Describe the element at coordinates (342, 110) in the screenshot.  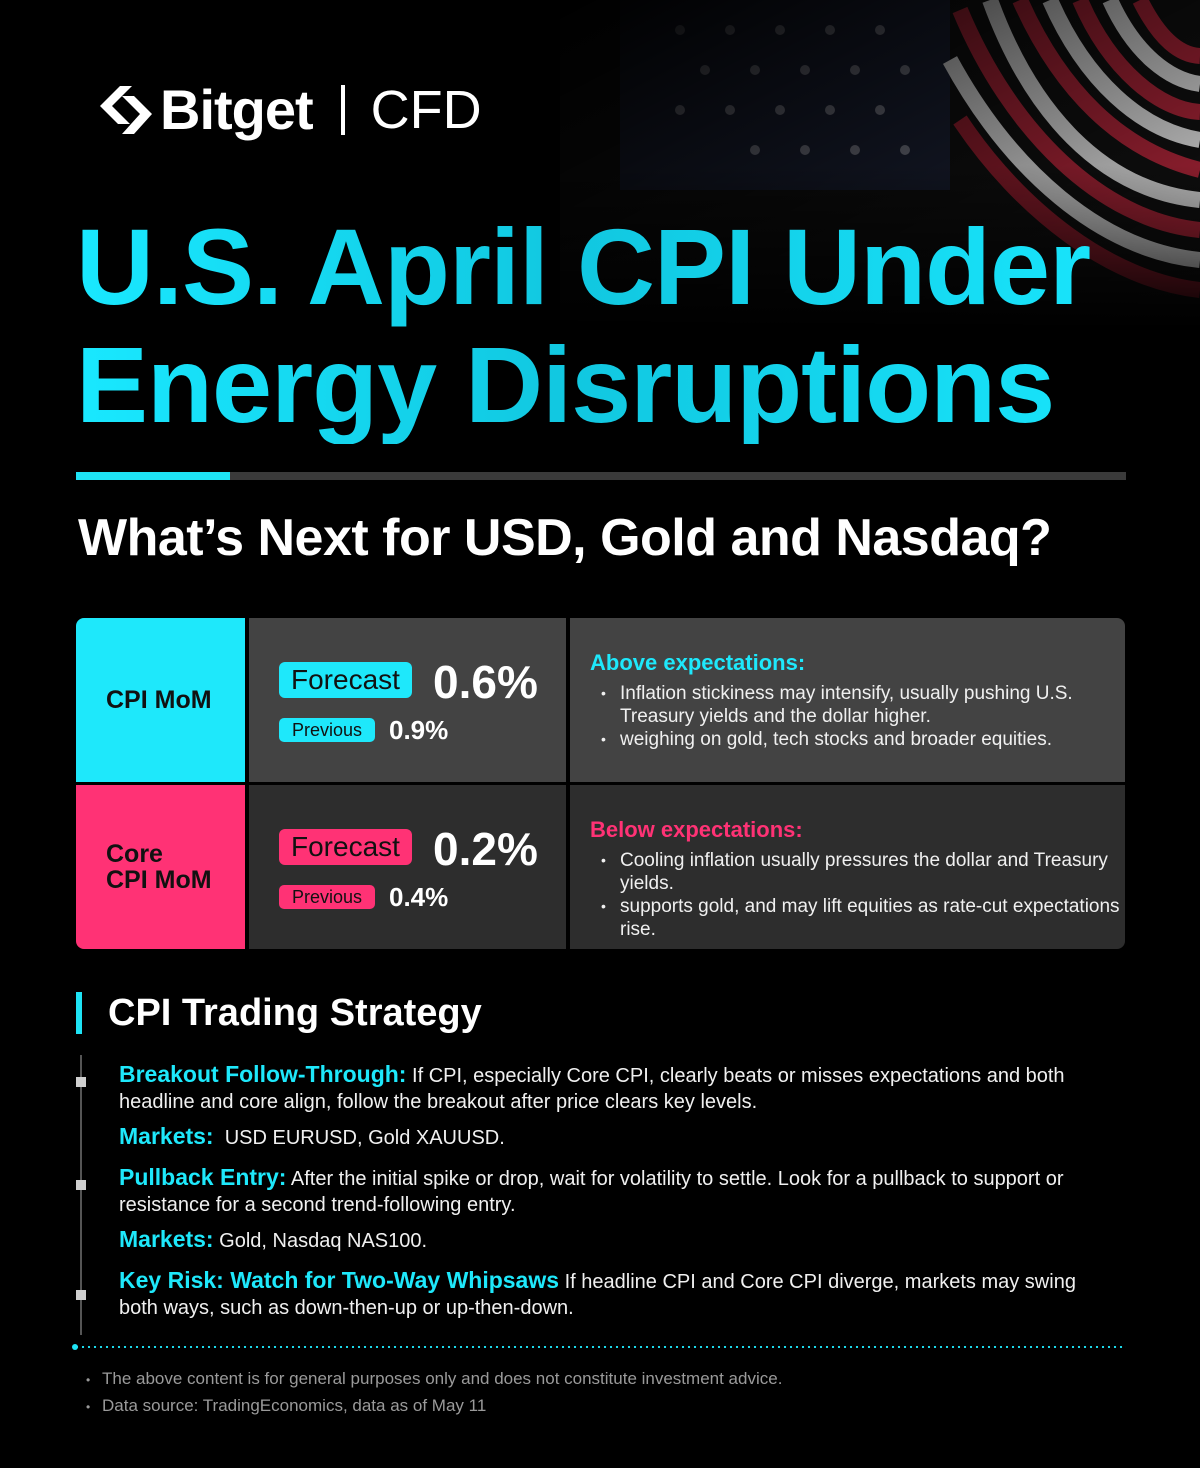
I see `brand-divider` at that location.